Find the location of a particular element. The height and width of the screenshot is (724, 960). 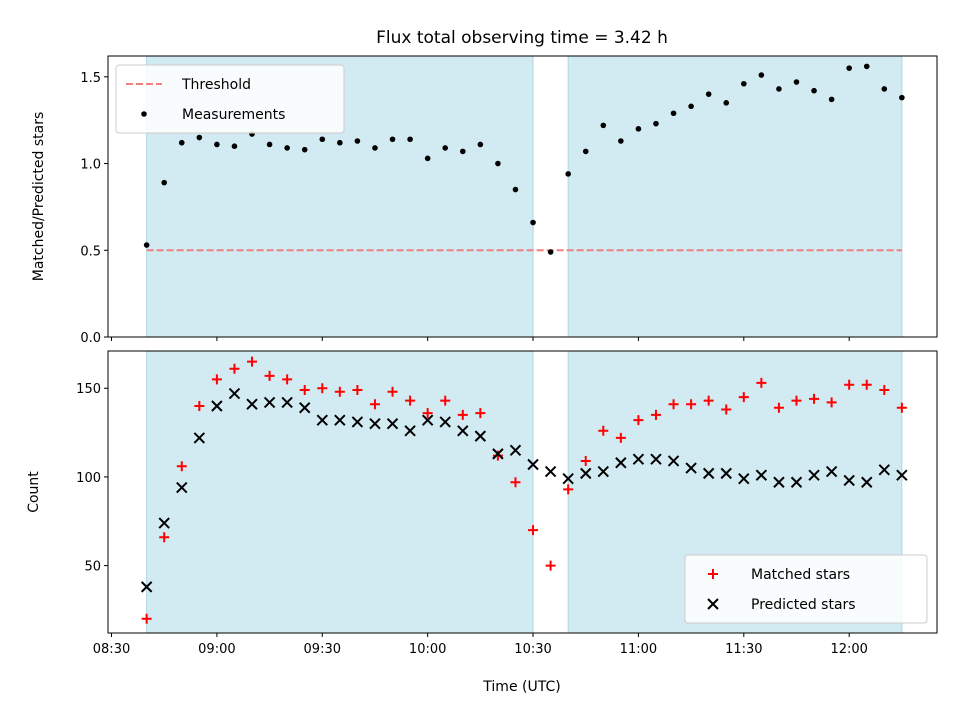

x-axis-label: Time (UTC) is located at coordinates (521, 687).